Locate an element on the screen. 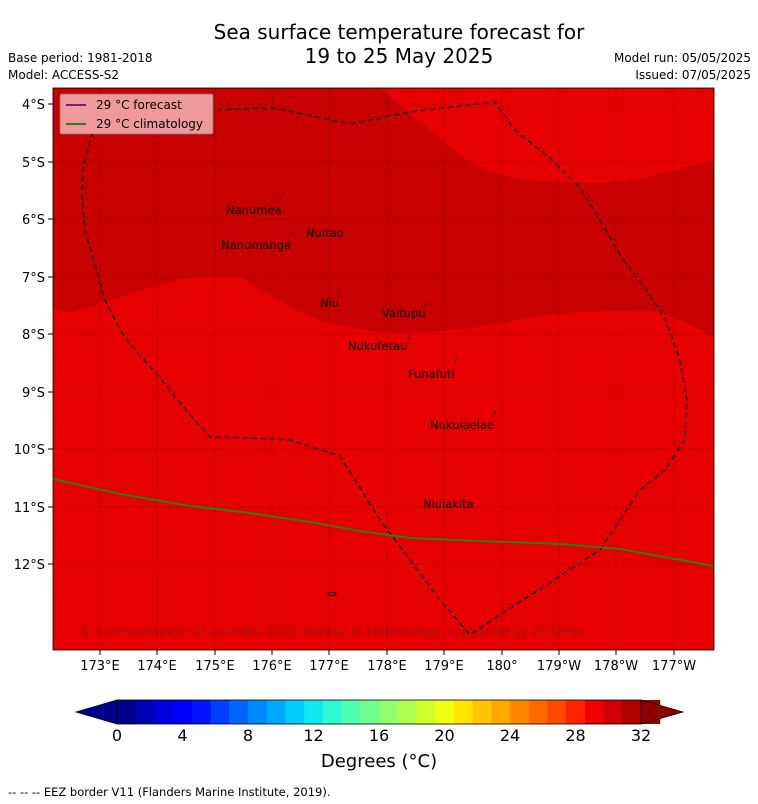  colorbar-ticks: 0 4 8 12 16 20 24 28 32 is located at coordinates (381, 735).